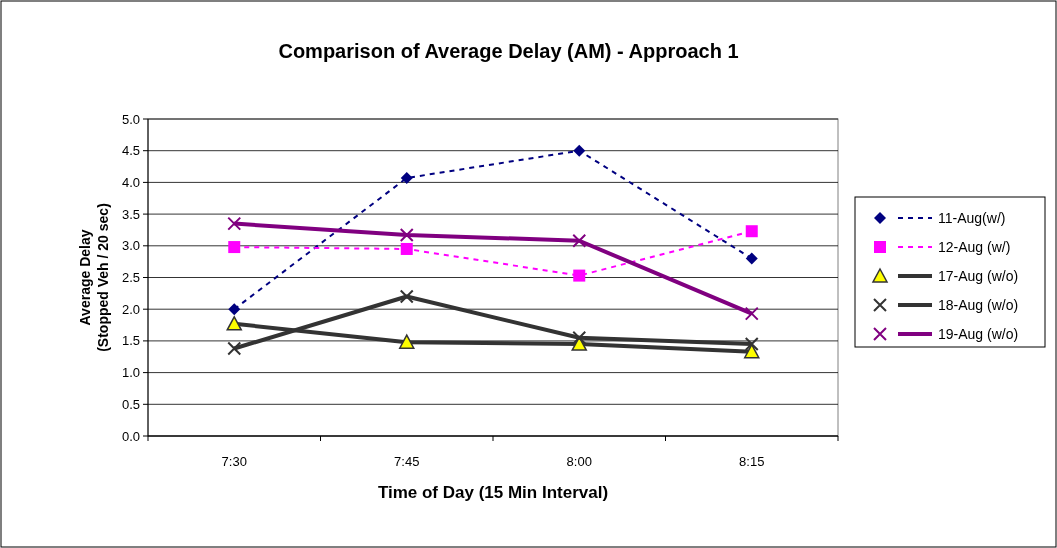 The height and width of the screenshot is (548, 1057). What do you see at coordinates (130, 404) in the screenshot?
I see `y-tick-label: 0.5` at bounding box center [130, 404].